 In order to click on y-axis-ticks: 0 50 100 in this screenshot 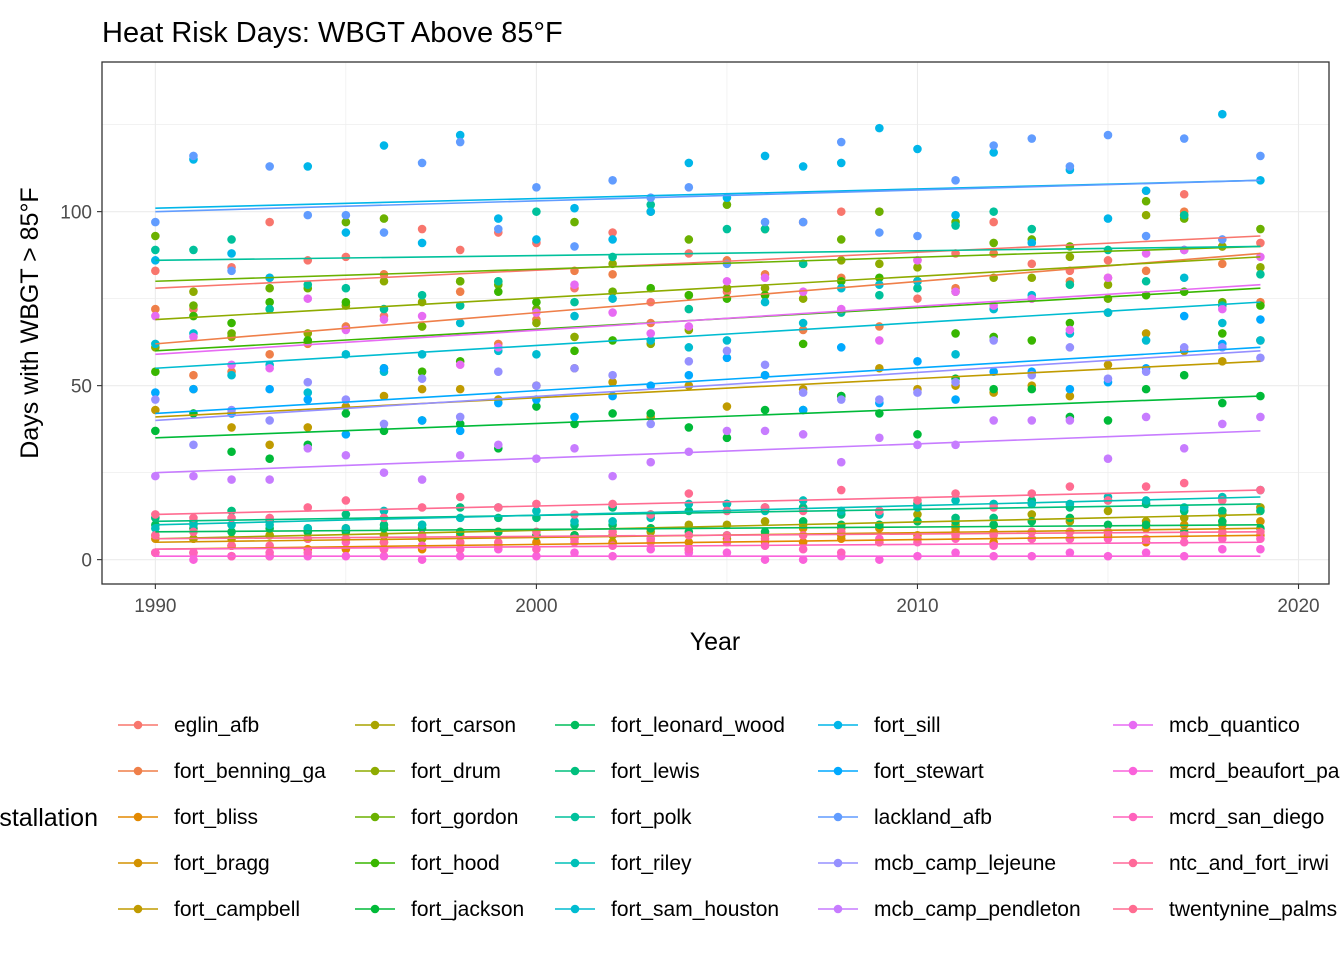, I will do `click(81, 387)`.